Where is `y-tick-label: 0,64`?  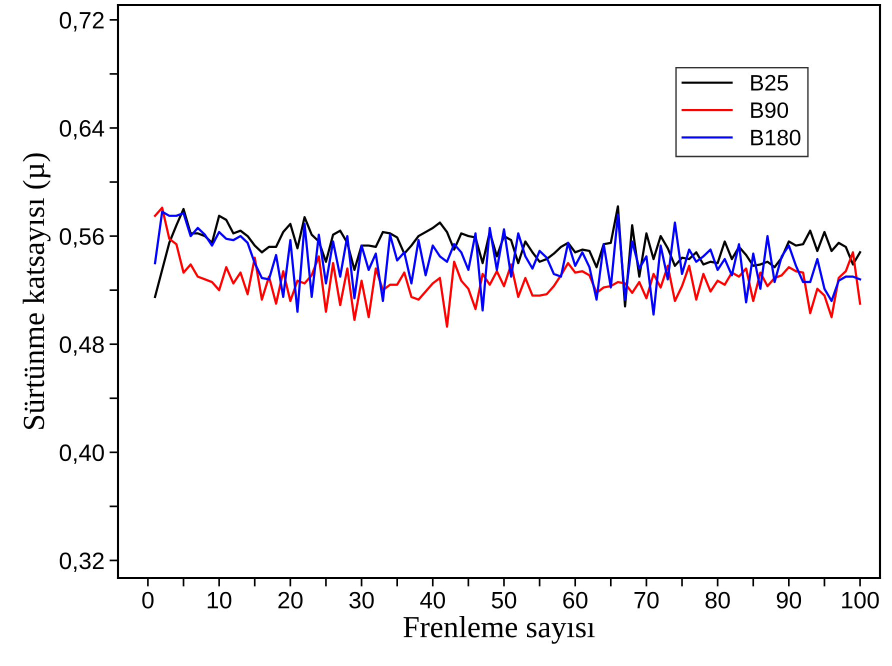 y-tick-label: 0,64 is located at coordinates (82, 130).